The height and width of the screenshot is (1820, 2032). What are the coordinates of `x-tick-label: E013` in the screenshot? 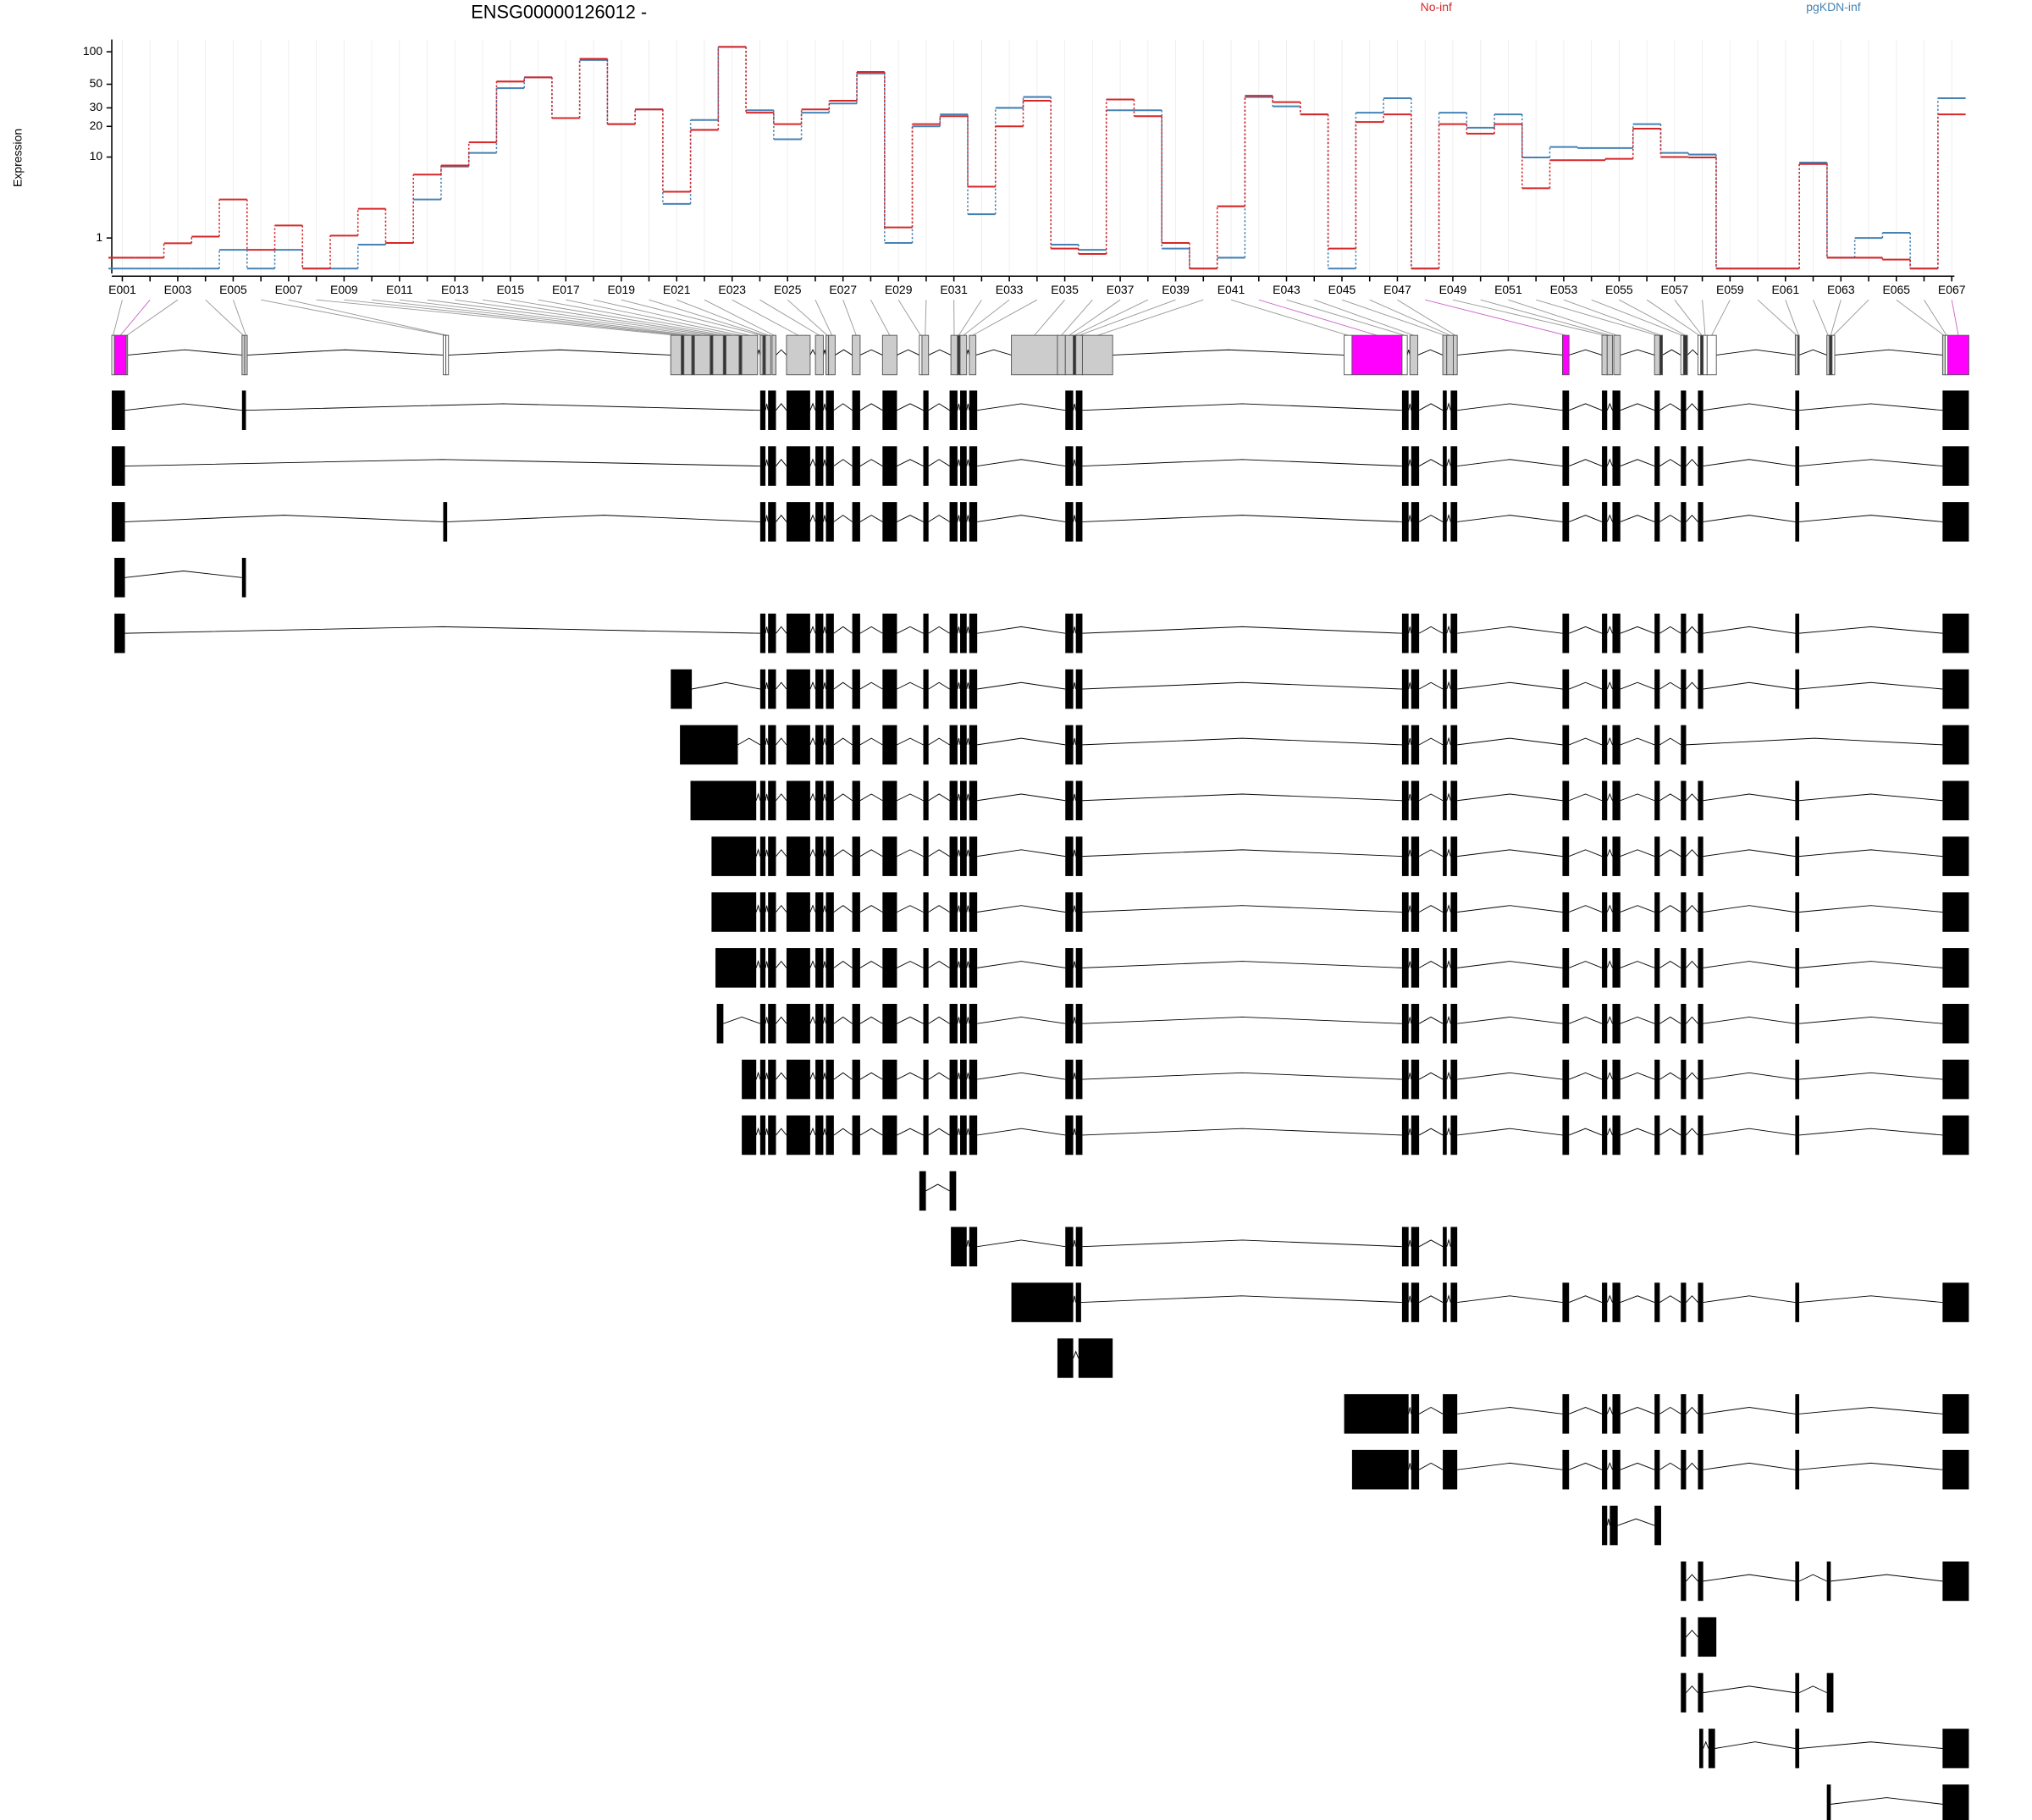 It's located at (455, 289).